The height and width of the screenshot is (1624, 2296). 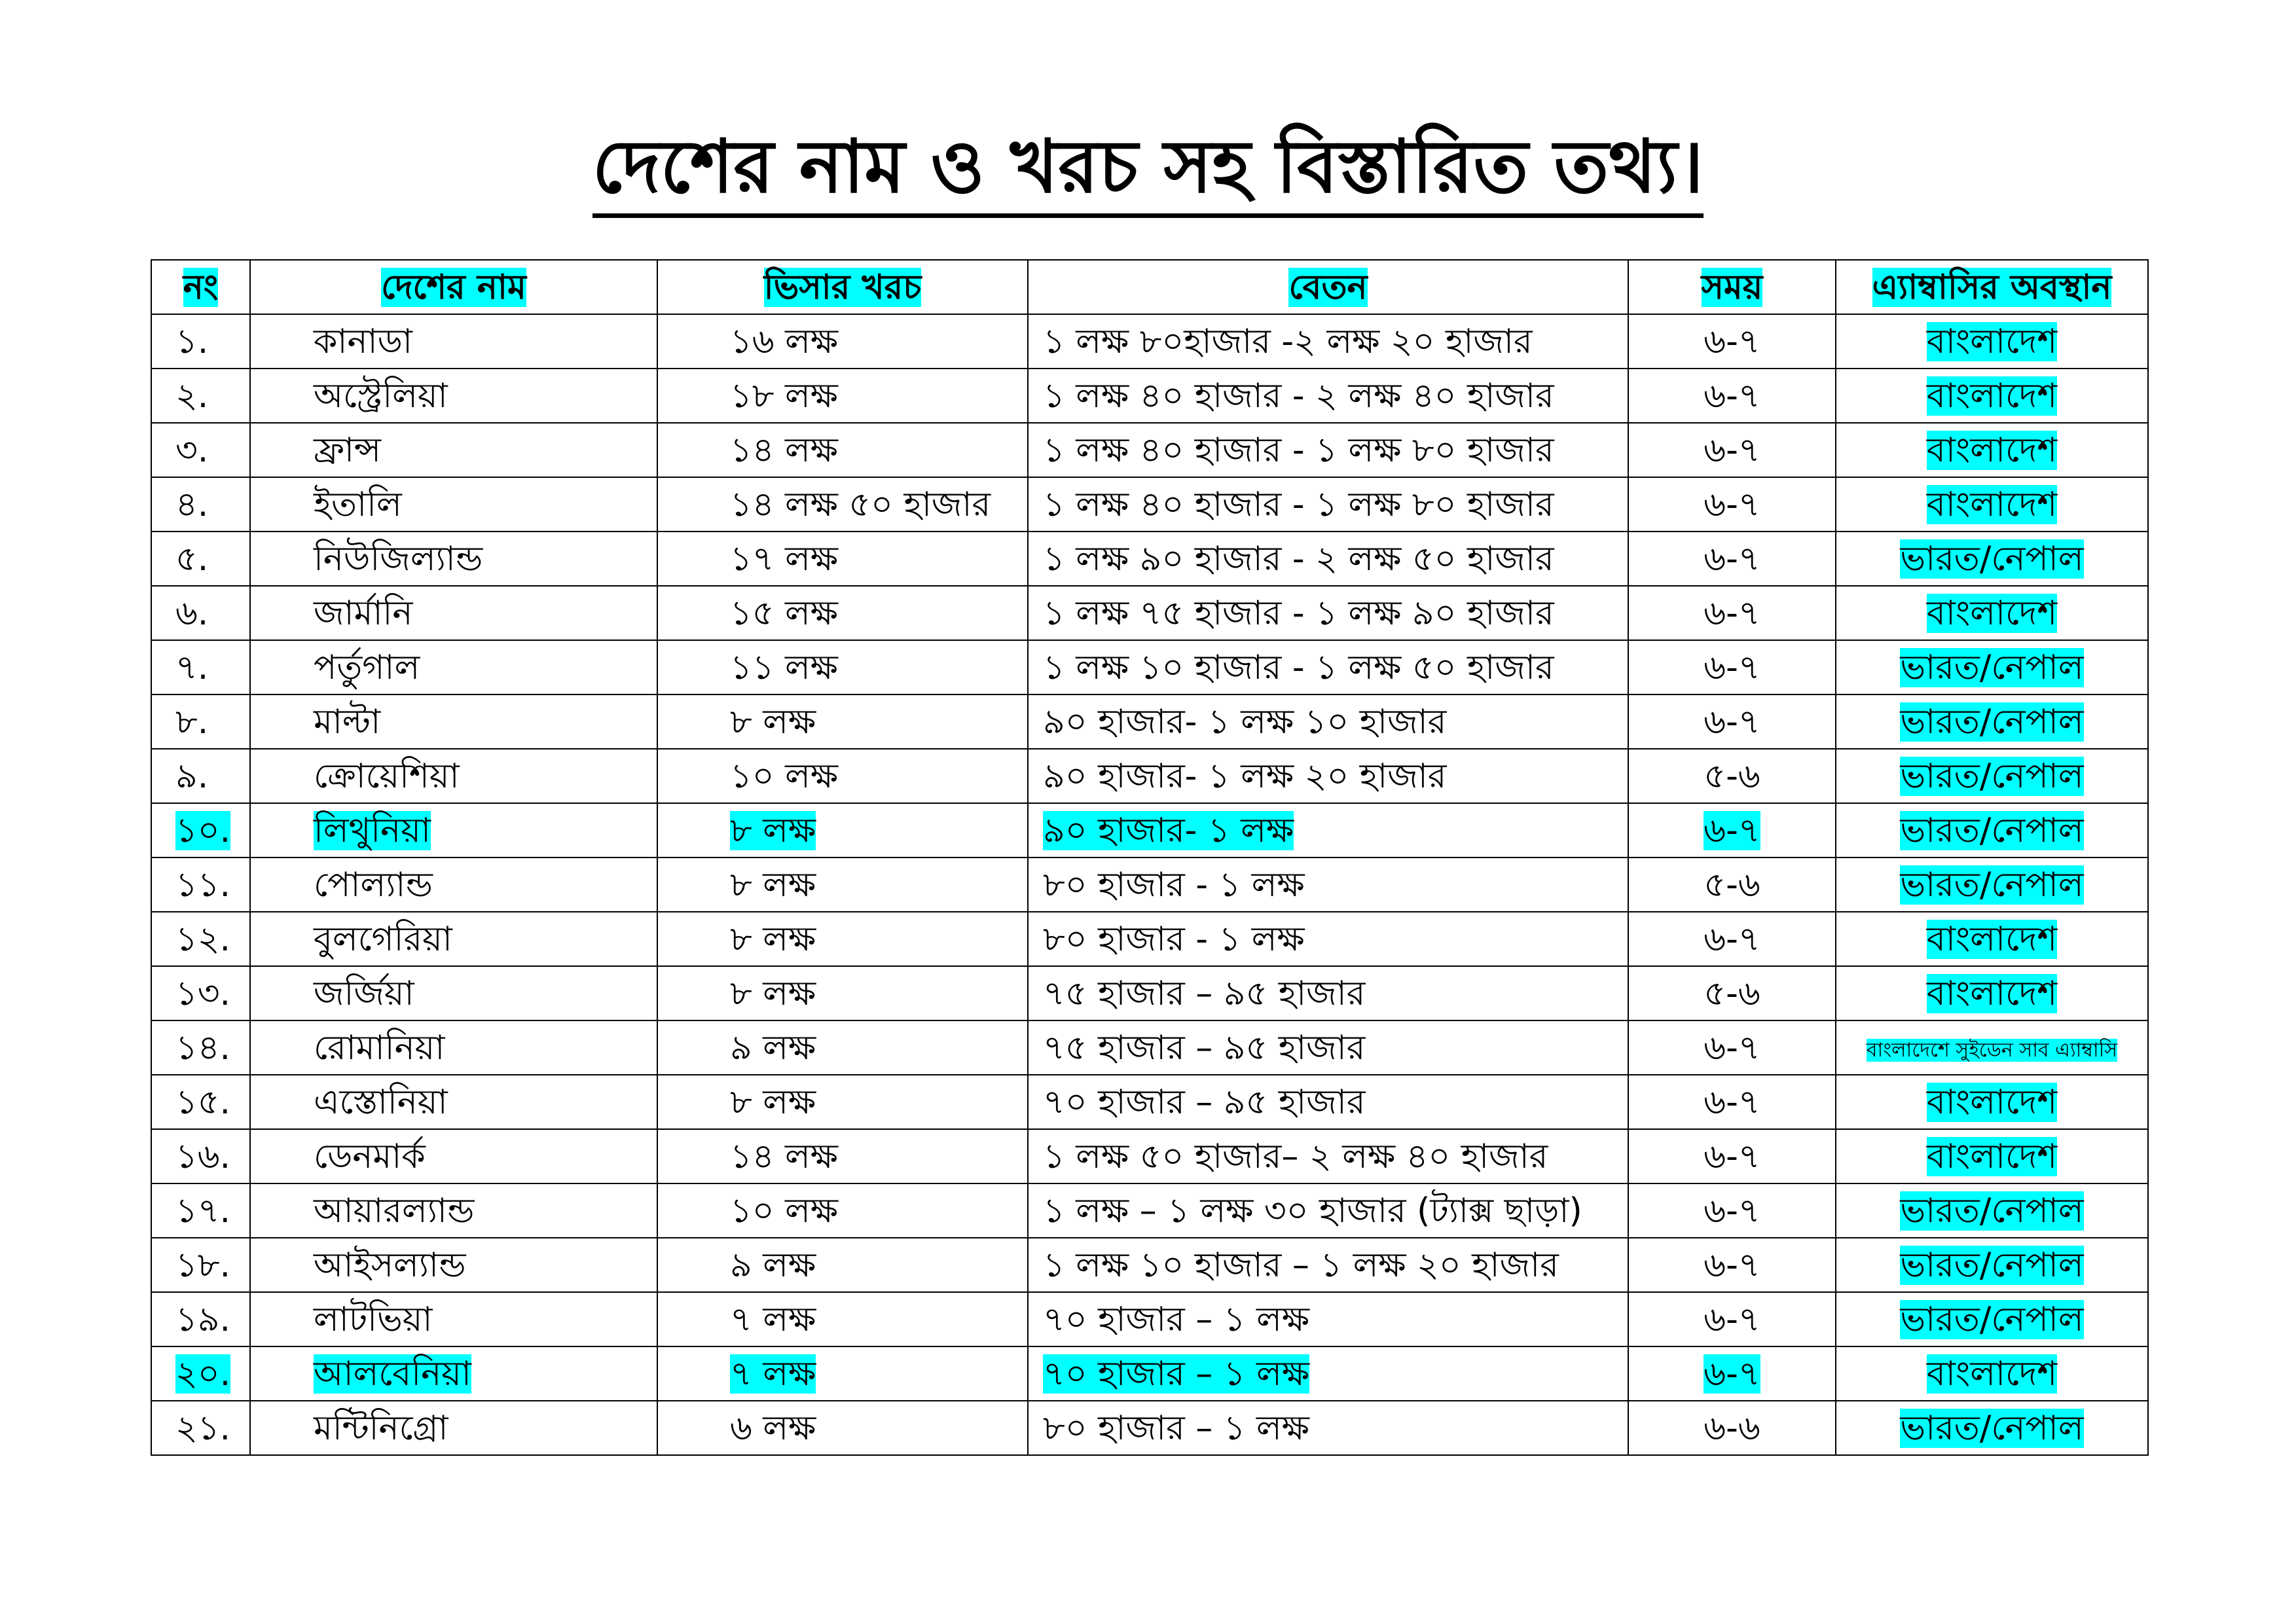 What do you see at coordinates (1148, 171) in the screenshot?
I see `title-container: দেশের নাম ও খরচ সহ বিস্তারিত তথ্য।` at bounding box center [1148, 171].